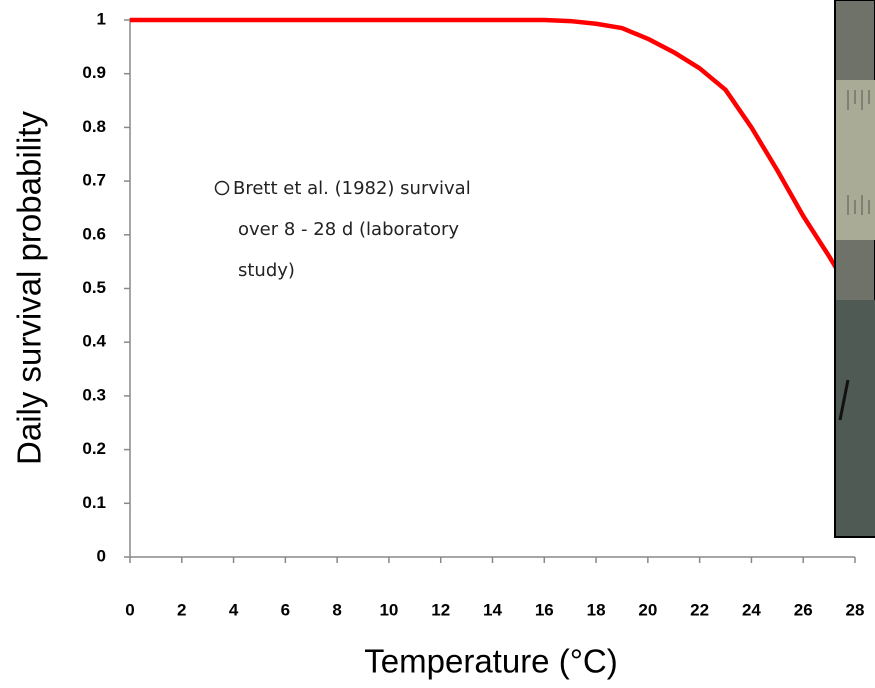 This screenshot has height=688, width=875. I want to click on y-tick-label: 0.8, so click(94, 126).